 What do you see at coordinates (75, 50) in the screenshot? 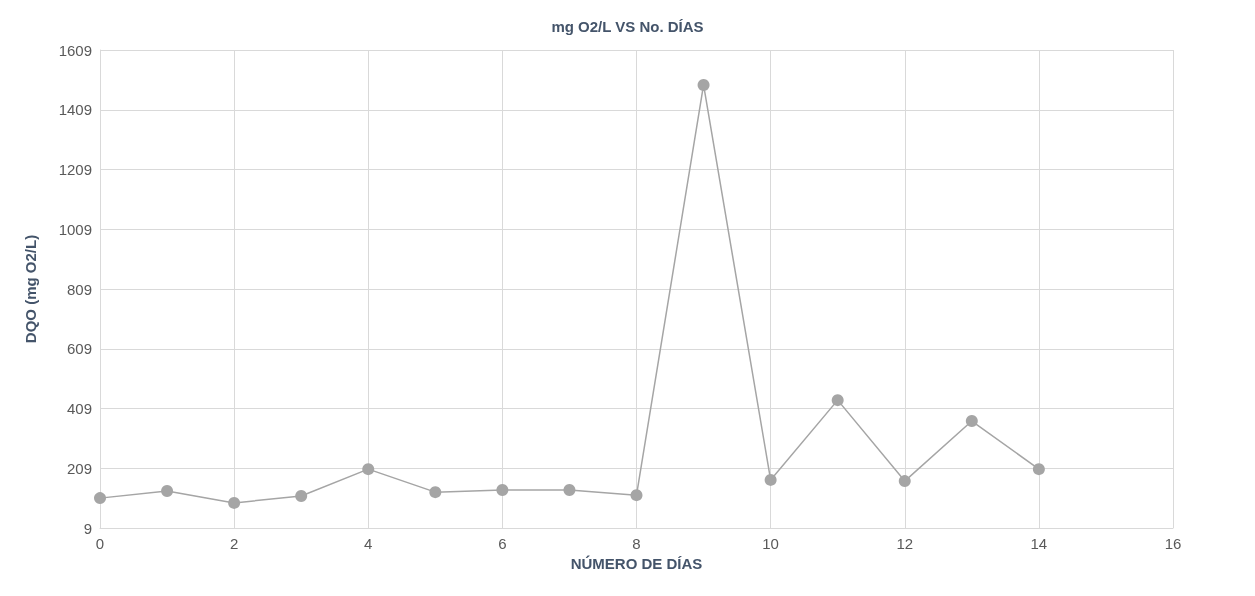
I see `y-tick-label: 1609` at bounding box center [75, 50].